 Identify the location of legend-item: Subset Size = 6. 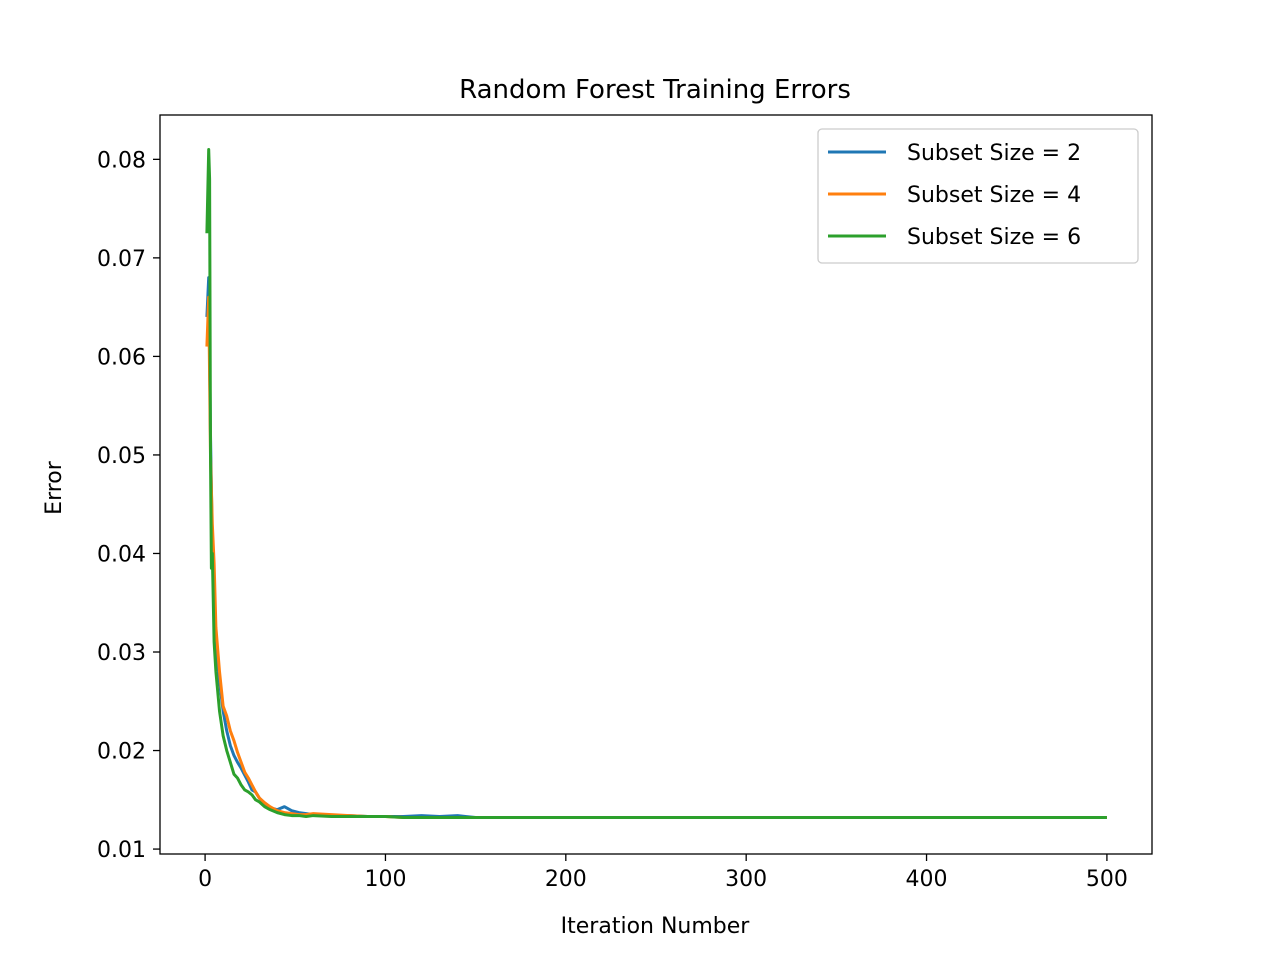
(954, 237).